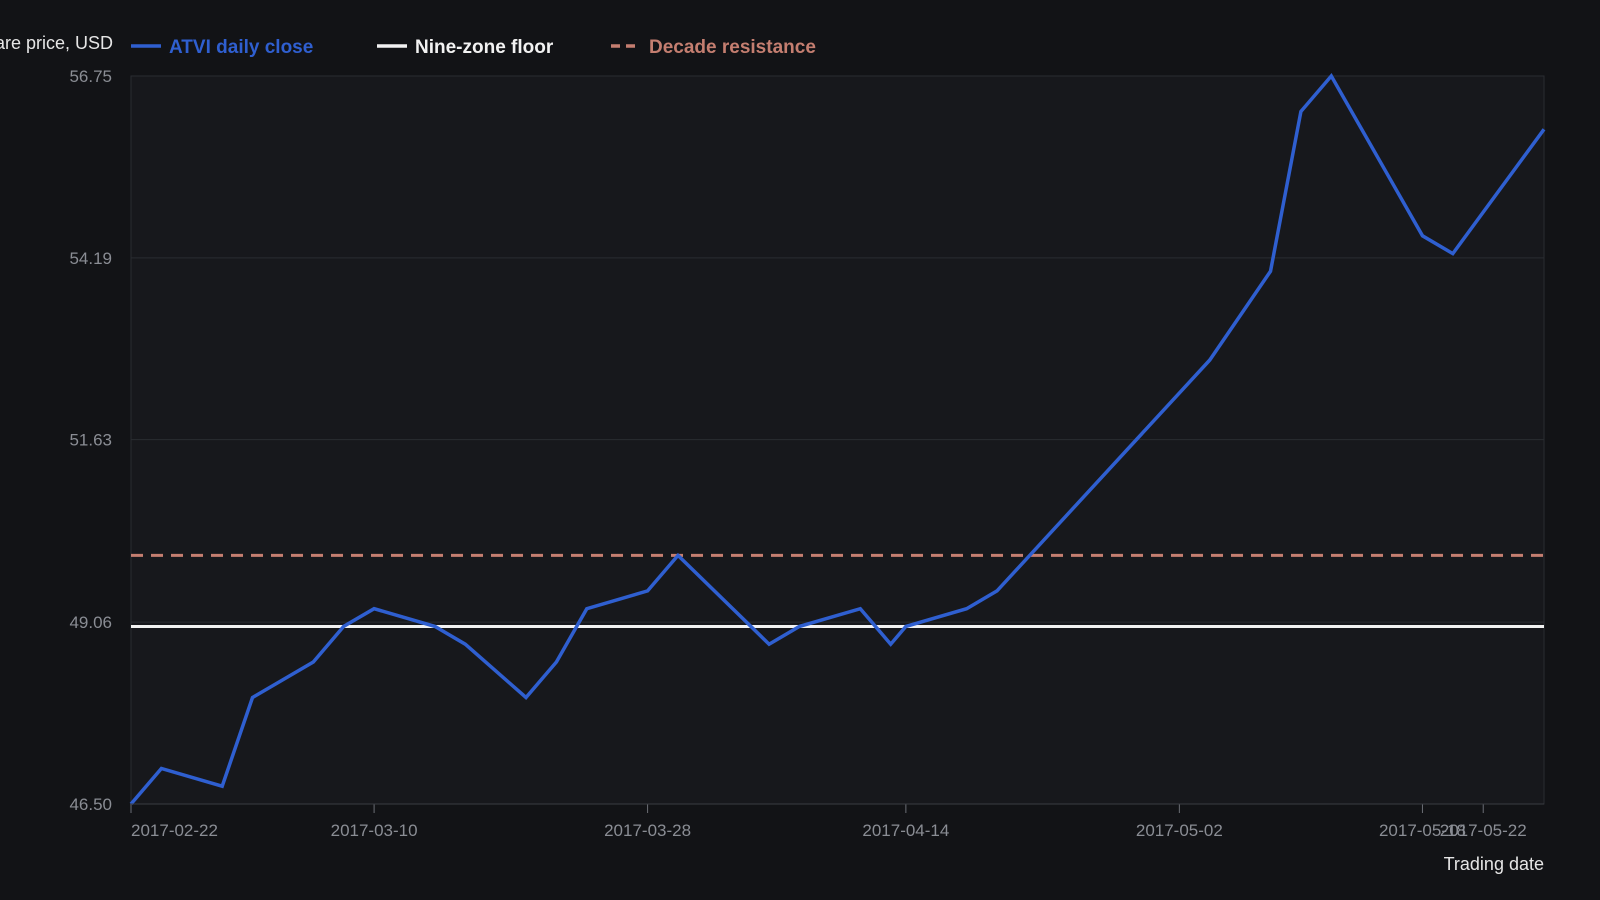 This screenshot has width=1600, height=900. Describe the element at coordinates (1494, 864) in the screenshot. I see `x-axis-title: Trading date` at that location.